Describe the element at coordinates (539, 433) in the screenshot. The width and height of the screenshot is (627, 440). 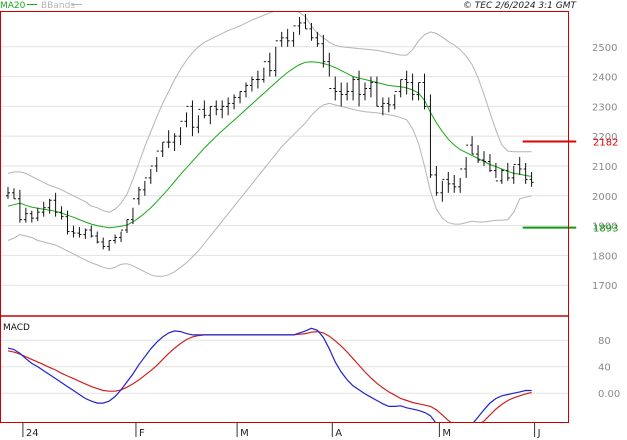
I see `x-tick-label: J` at that location.